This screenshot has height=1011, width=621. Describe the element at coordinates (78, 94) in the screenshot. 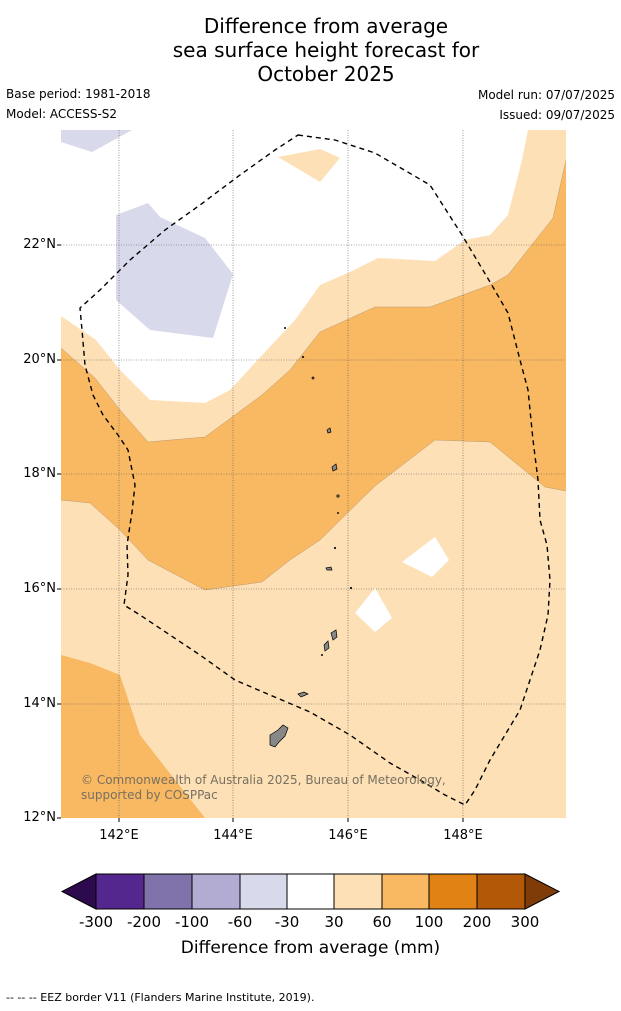

I see `base-period: Base period: 1981-2018` at that location.